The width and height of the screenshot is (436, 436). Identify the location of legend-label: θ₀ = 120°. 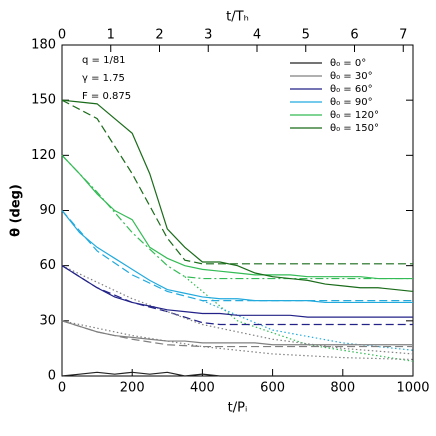
(354, 115).